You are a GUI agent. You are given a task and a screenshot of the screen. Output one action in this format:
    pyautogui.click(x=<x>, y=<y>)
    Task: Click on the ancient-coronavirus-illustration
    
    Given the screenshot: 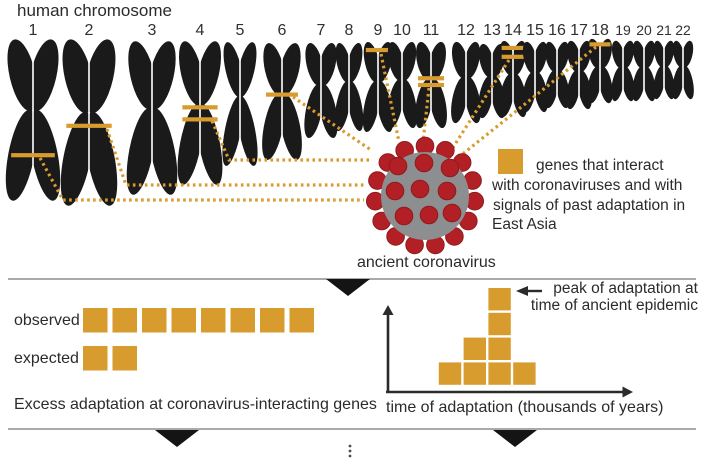 What is the action you would take?
    pyautogui.click(x=425, y=195)
    